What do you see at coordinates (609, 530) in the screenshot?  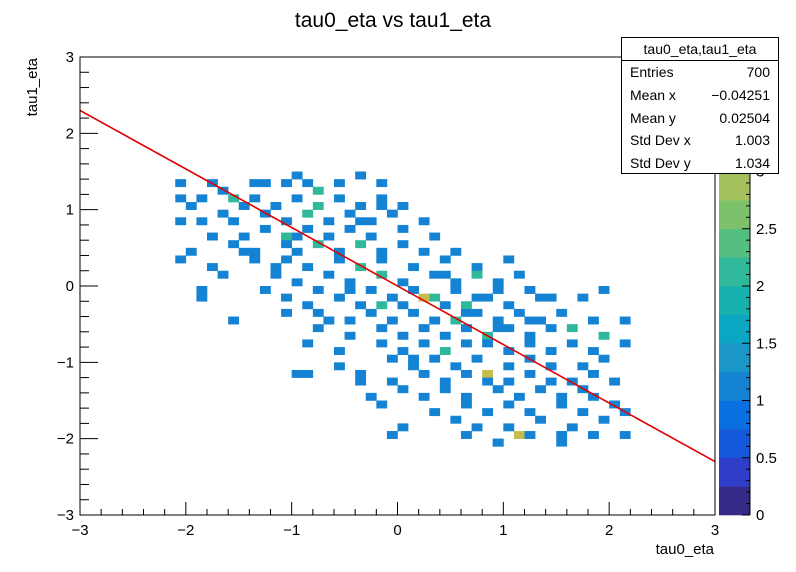 I see `x-tick-label: 2` at bounding box center [609, 530].